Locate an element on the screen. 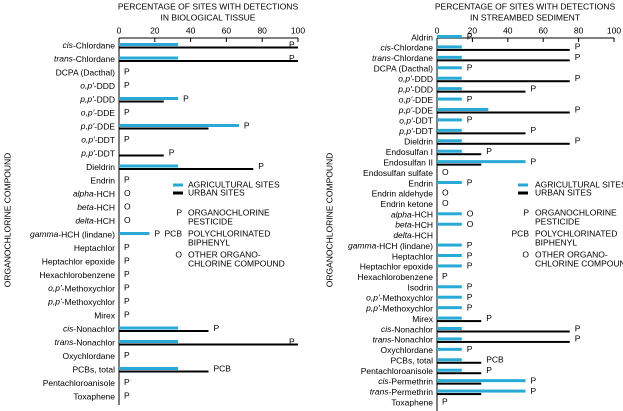  category-label: Aldrin is located at coordinates (422, 37).